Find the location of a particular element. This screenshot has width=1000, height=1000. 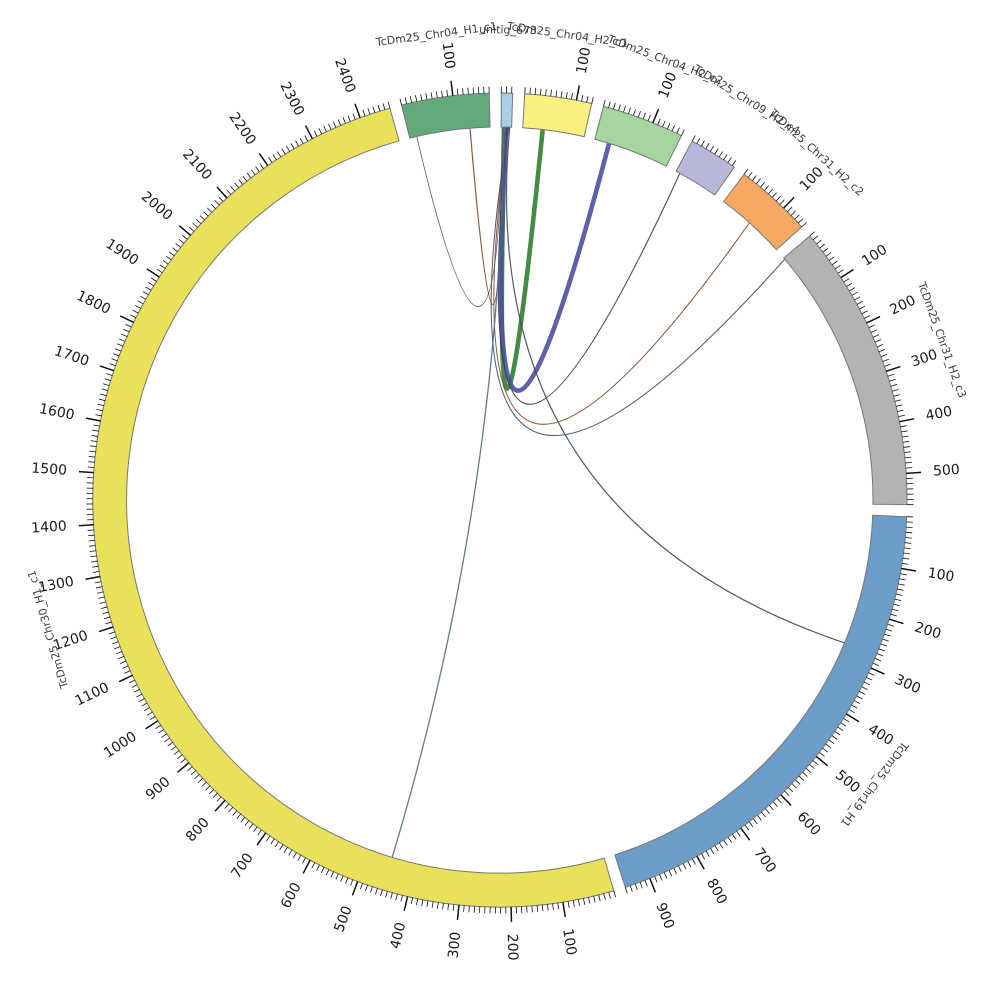

tick-label: 1400 is located at coordinates (49, 527).